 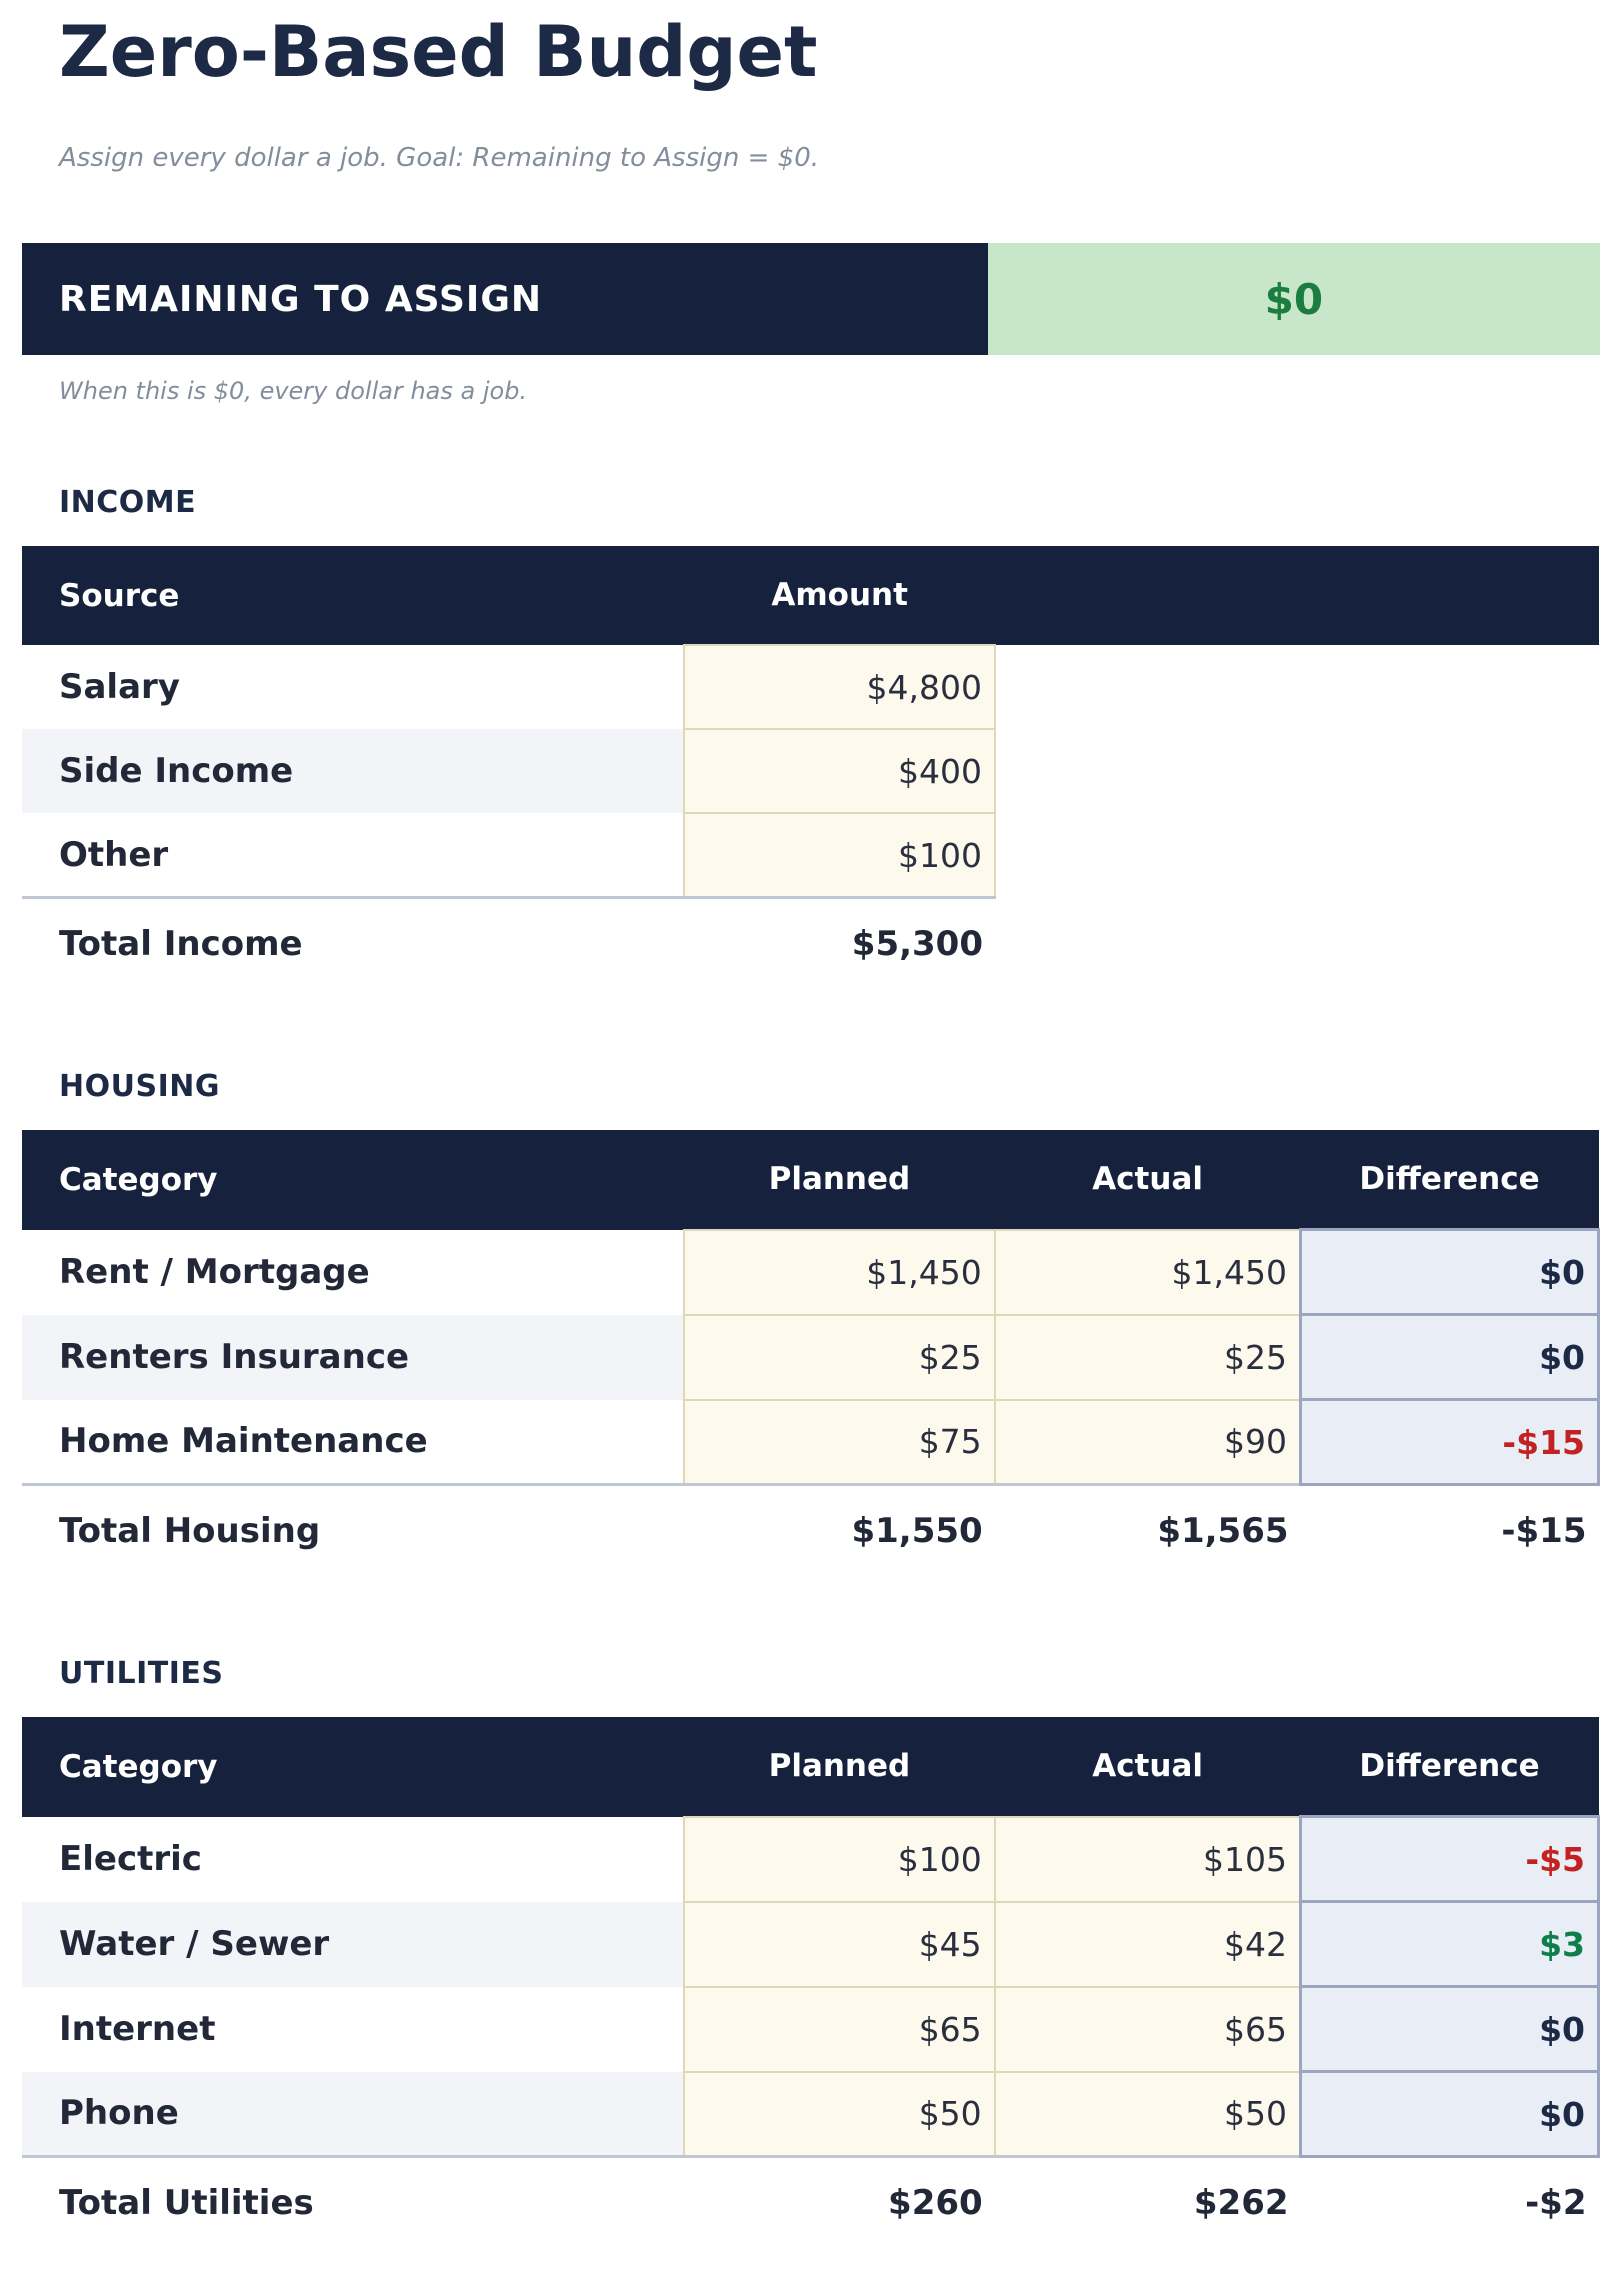 I want to click on total-amount: $1,550, so click(x=839, y=1529).